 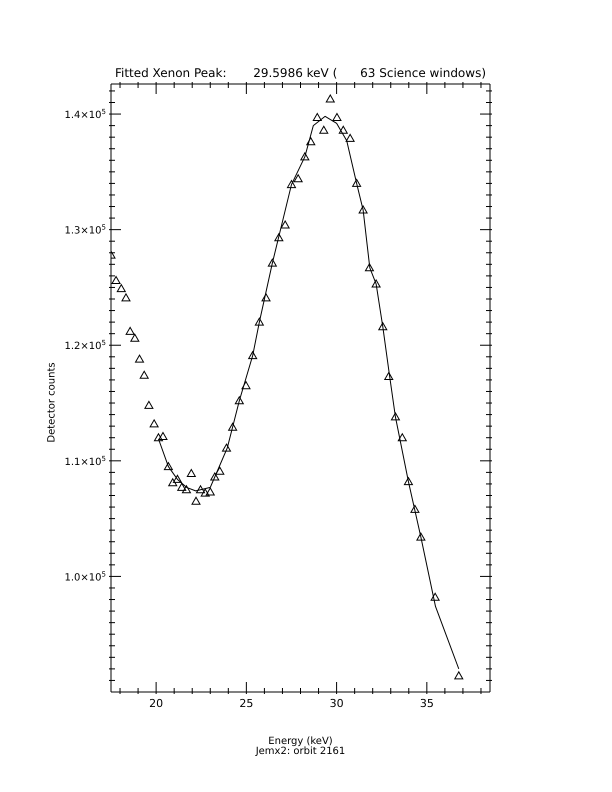 What do you see at coordinates (300, 741) in the screenshot?
I see `x-axis-title: Energy (keV)` at bounding box center [300, 741].